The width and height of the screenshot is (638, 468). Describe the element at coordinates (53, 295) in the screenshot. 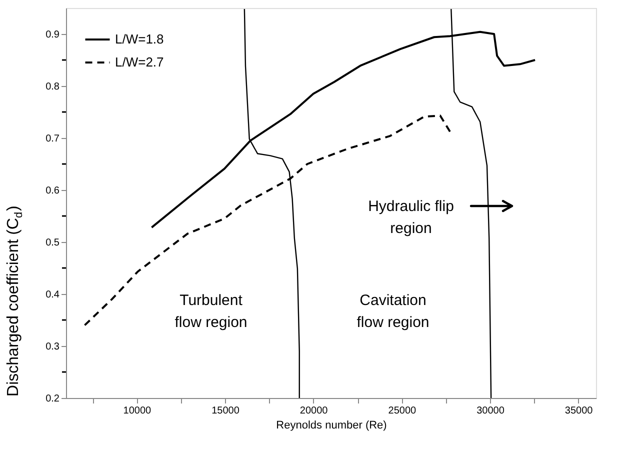

I see `y-tick-label: 0.4` at that location.